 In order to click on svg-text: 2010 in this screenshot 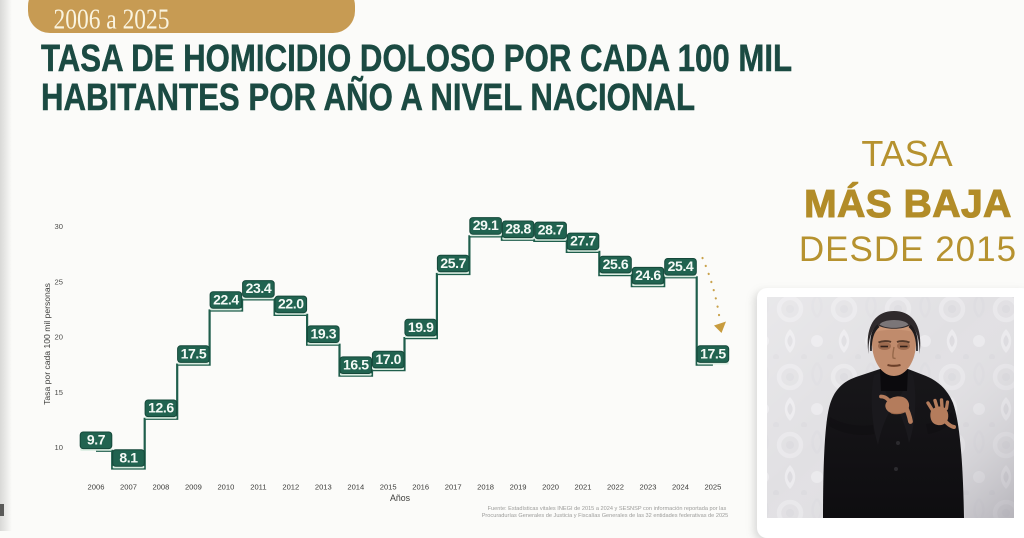, I will do `click(225, 487)`.